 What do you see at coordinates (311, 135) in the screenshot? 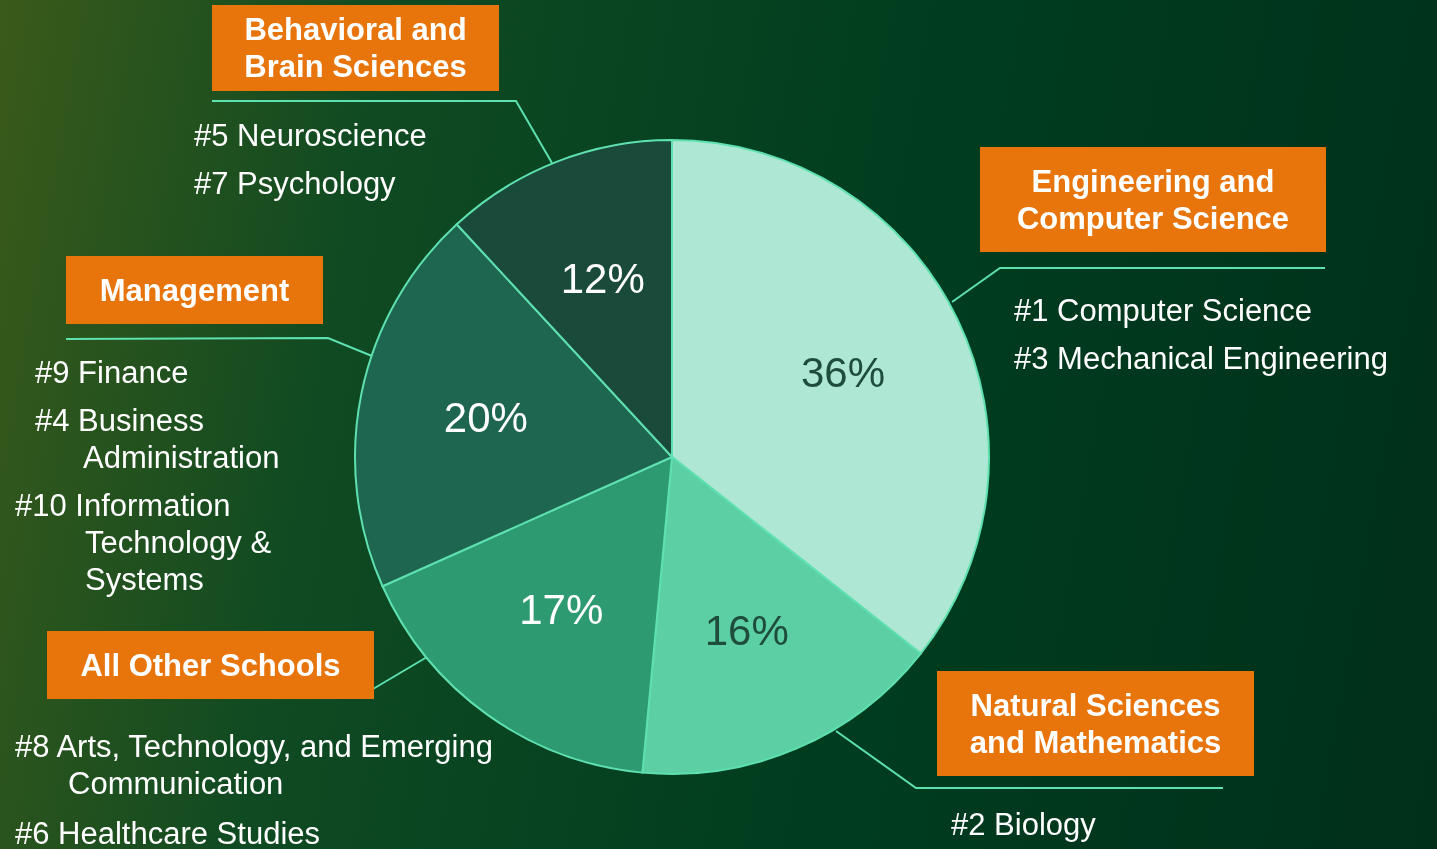
I see `text: #5 Neuroscience` at bounding box center [311, 135].